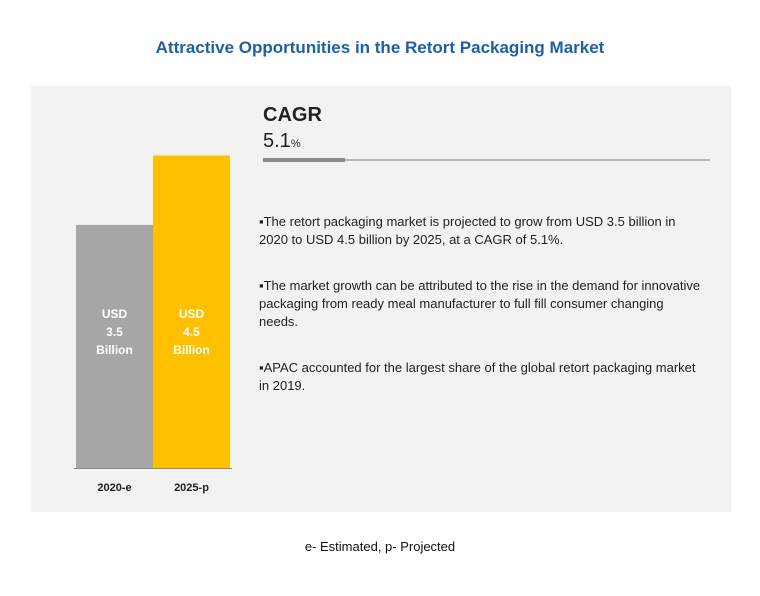 The height and width of the screenshot is (596, 760). I want to click on bar-label-2025-p-line-3: Billion, so click(191, 350).